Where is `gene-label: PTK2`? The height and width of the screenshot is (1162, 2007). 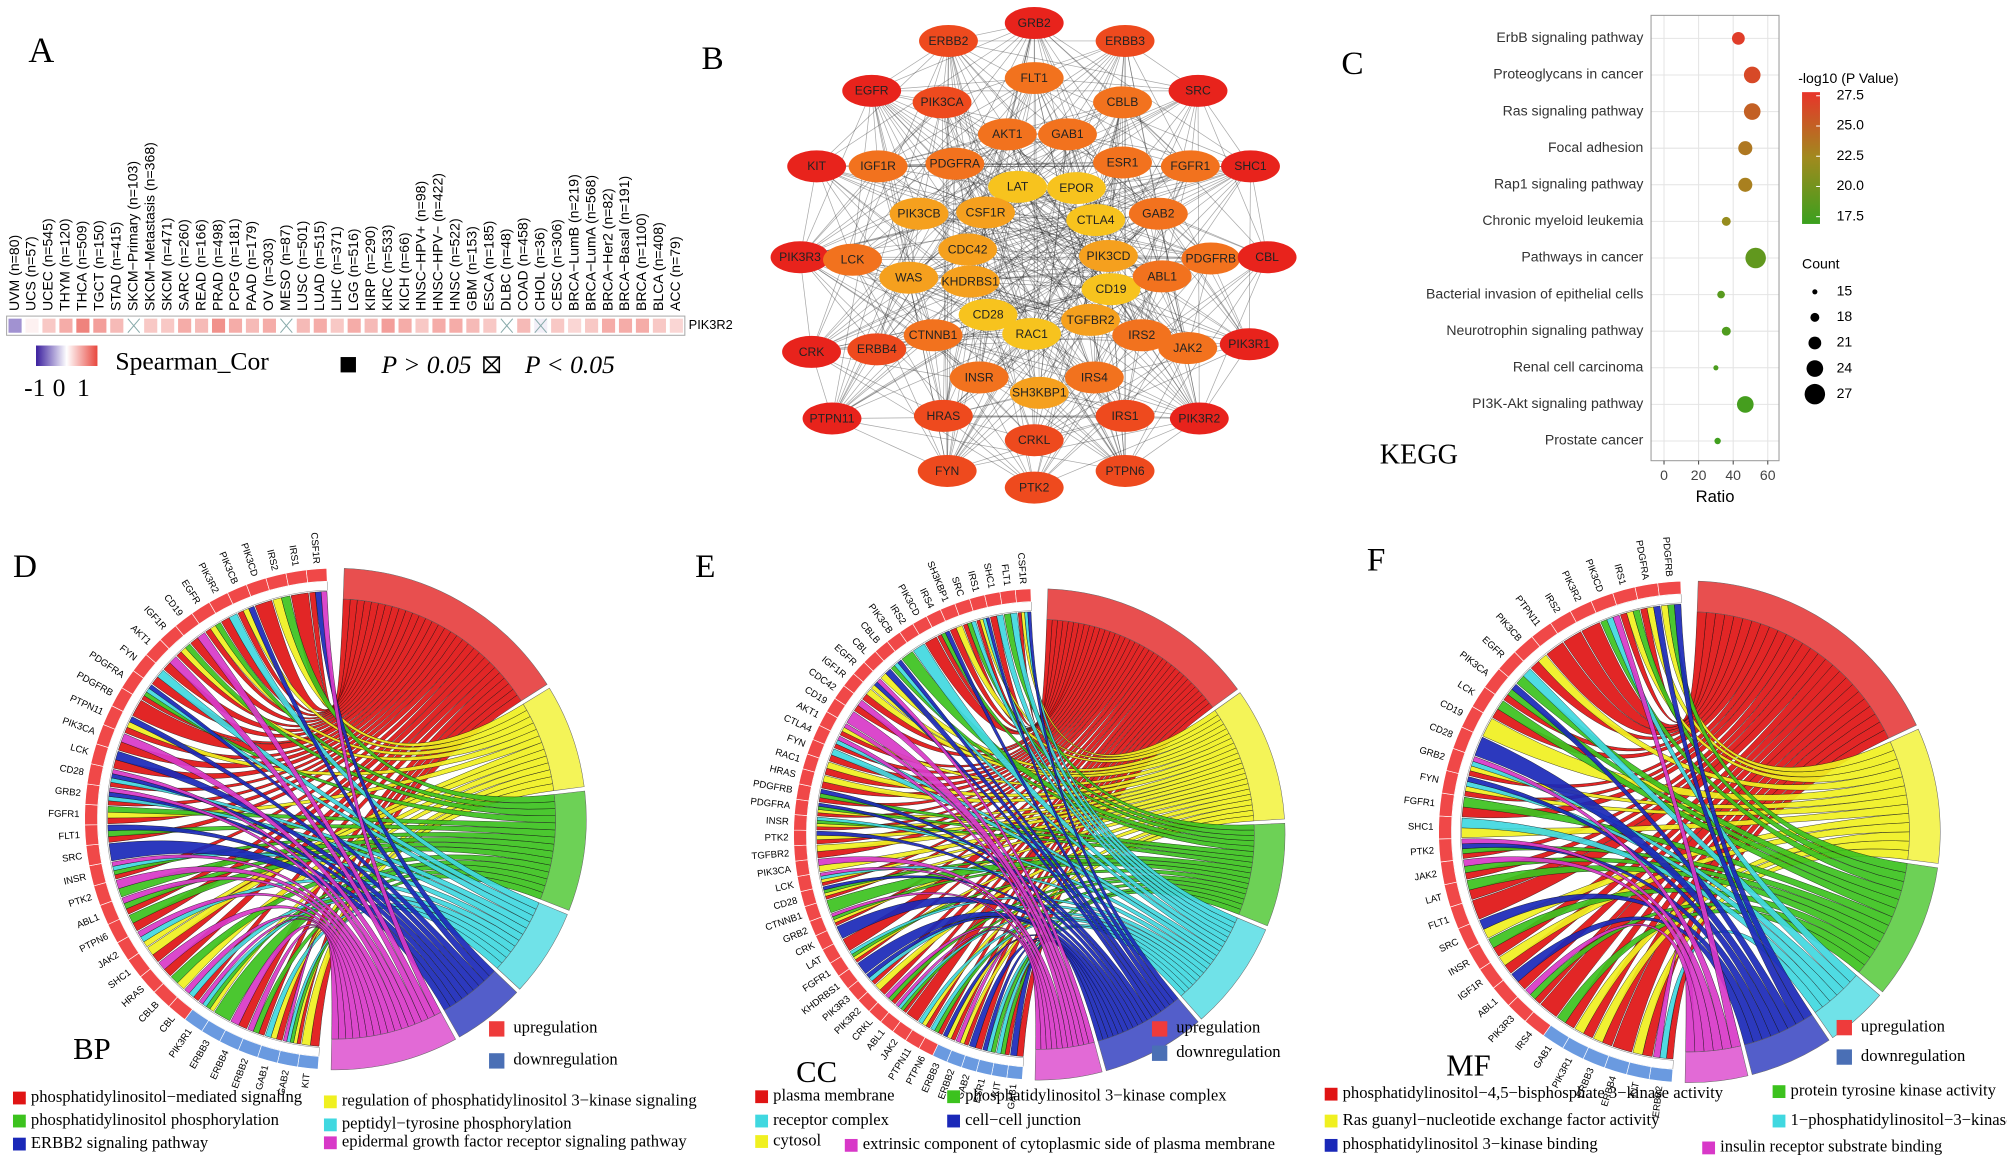
gene-label: PTK2 is located at coordinates (1422, 851).